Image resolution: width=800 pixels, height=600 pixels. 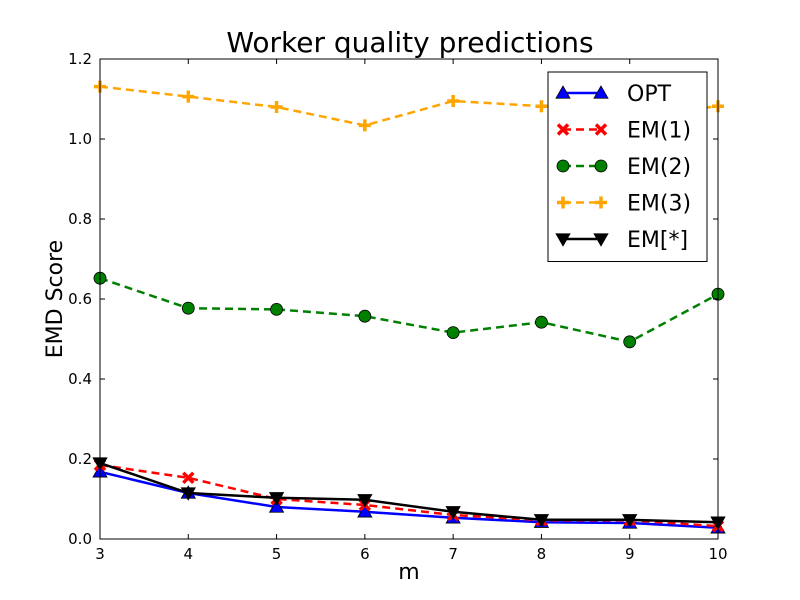 What do you see at coordinates (657, 240) in the screenshot?
I see `legend-label: EM[*]` at bounding box center [657, 240].